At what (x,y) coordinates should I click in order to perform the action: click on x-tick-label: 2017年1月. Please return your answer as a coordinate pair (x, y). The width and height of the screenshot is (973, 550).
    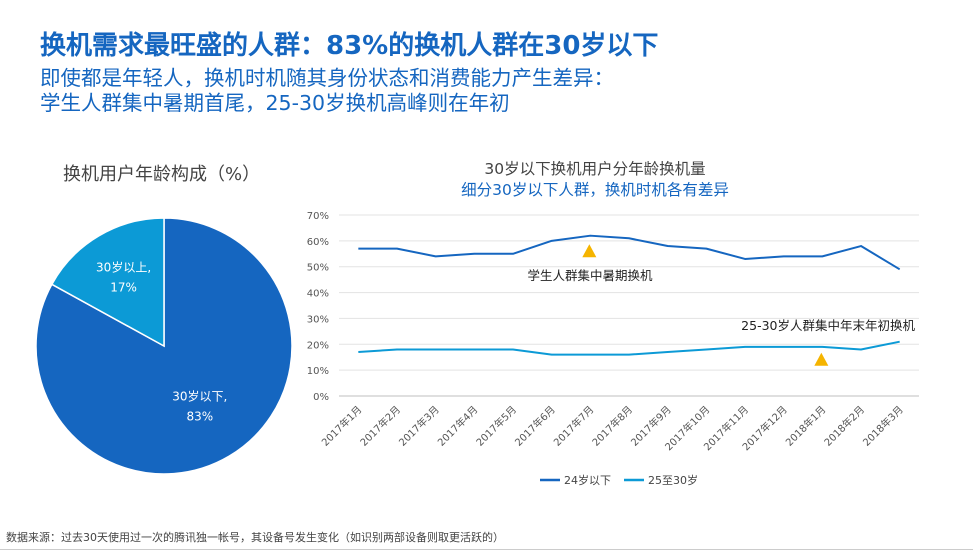
    Looking at the image, I should click on (342, 426).